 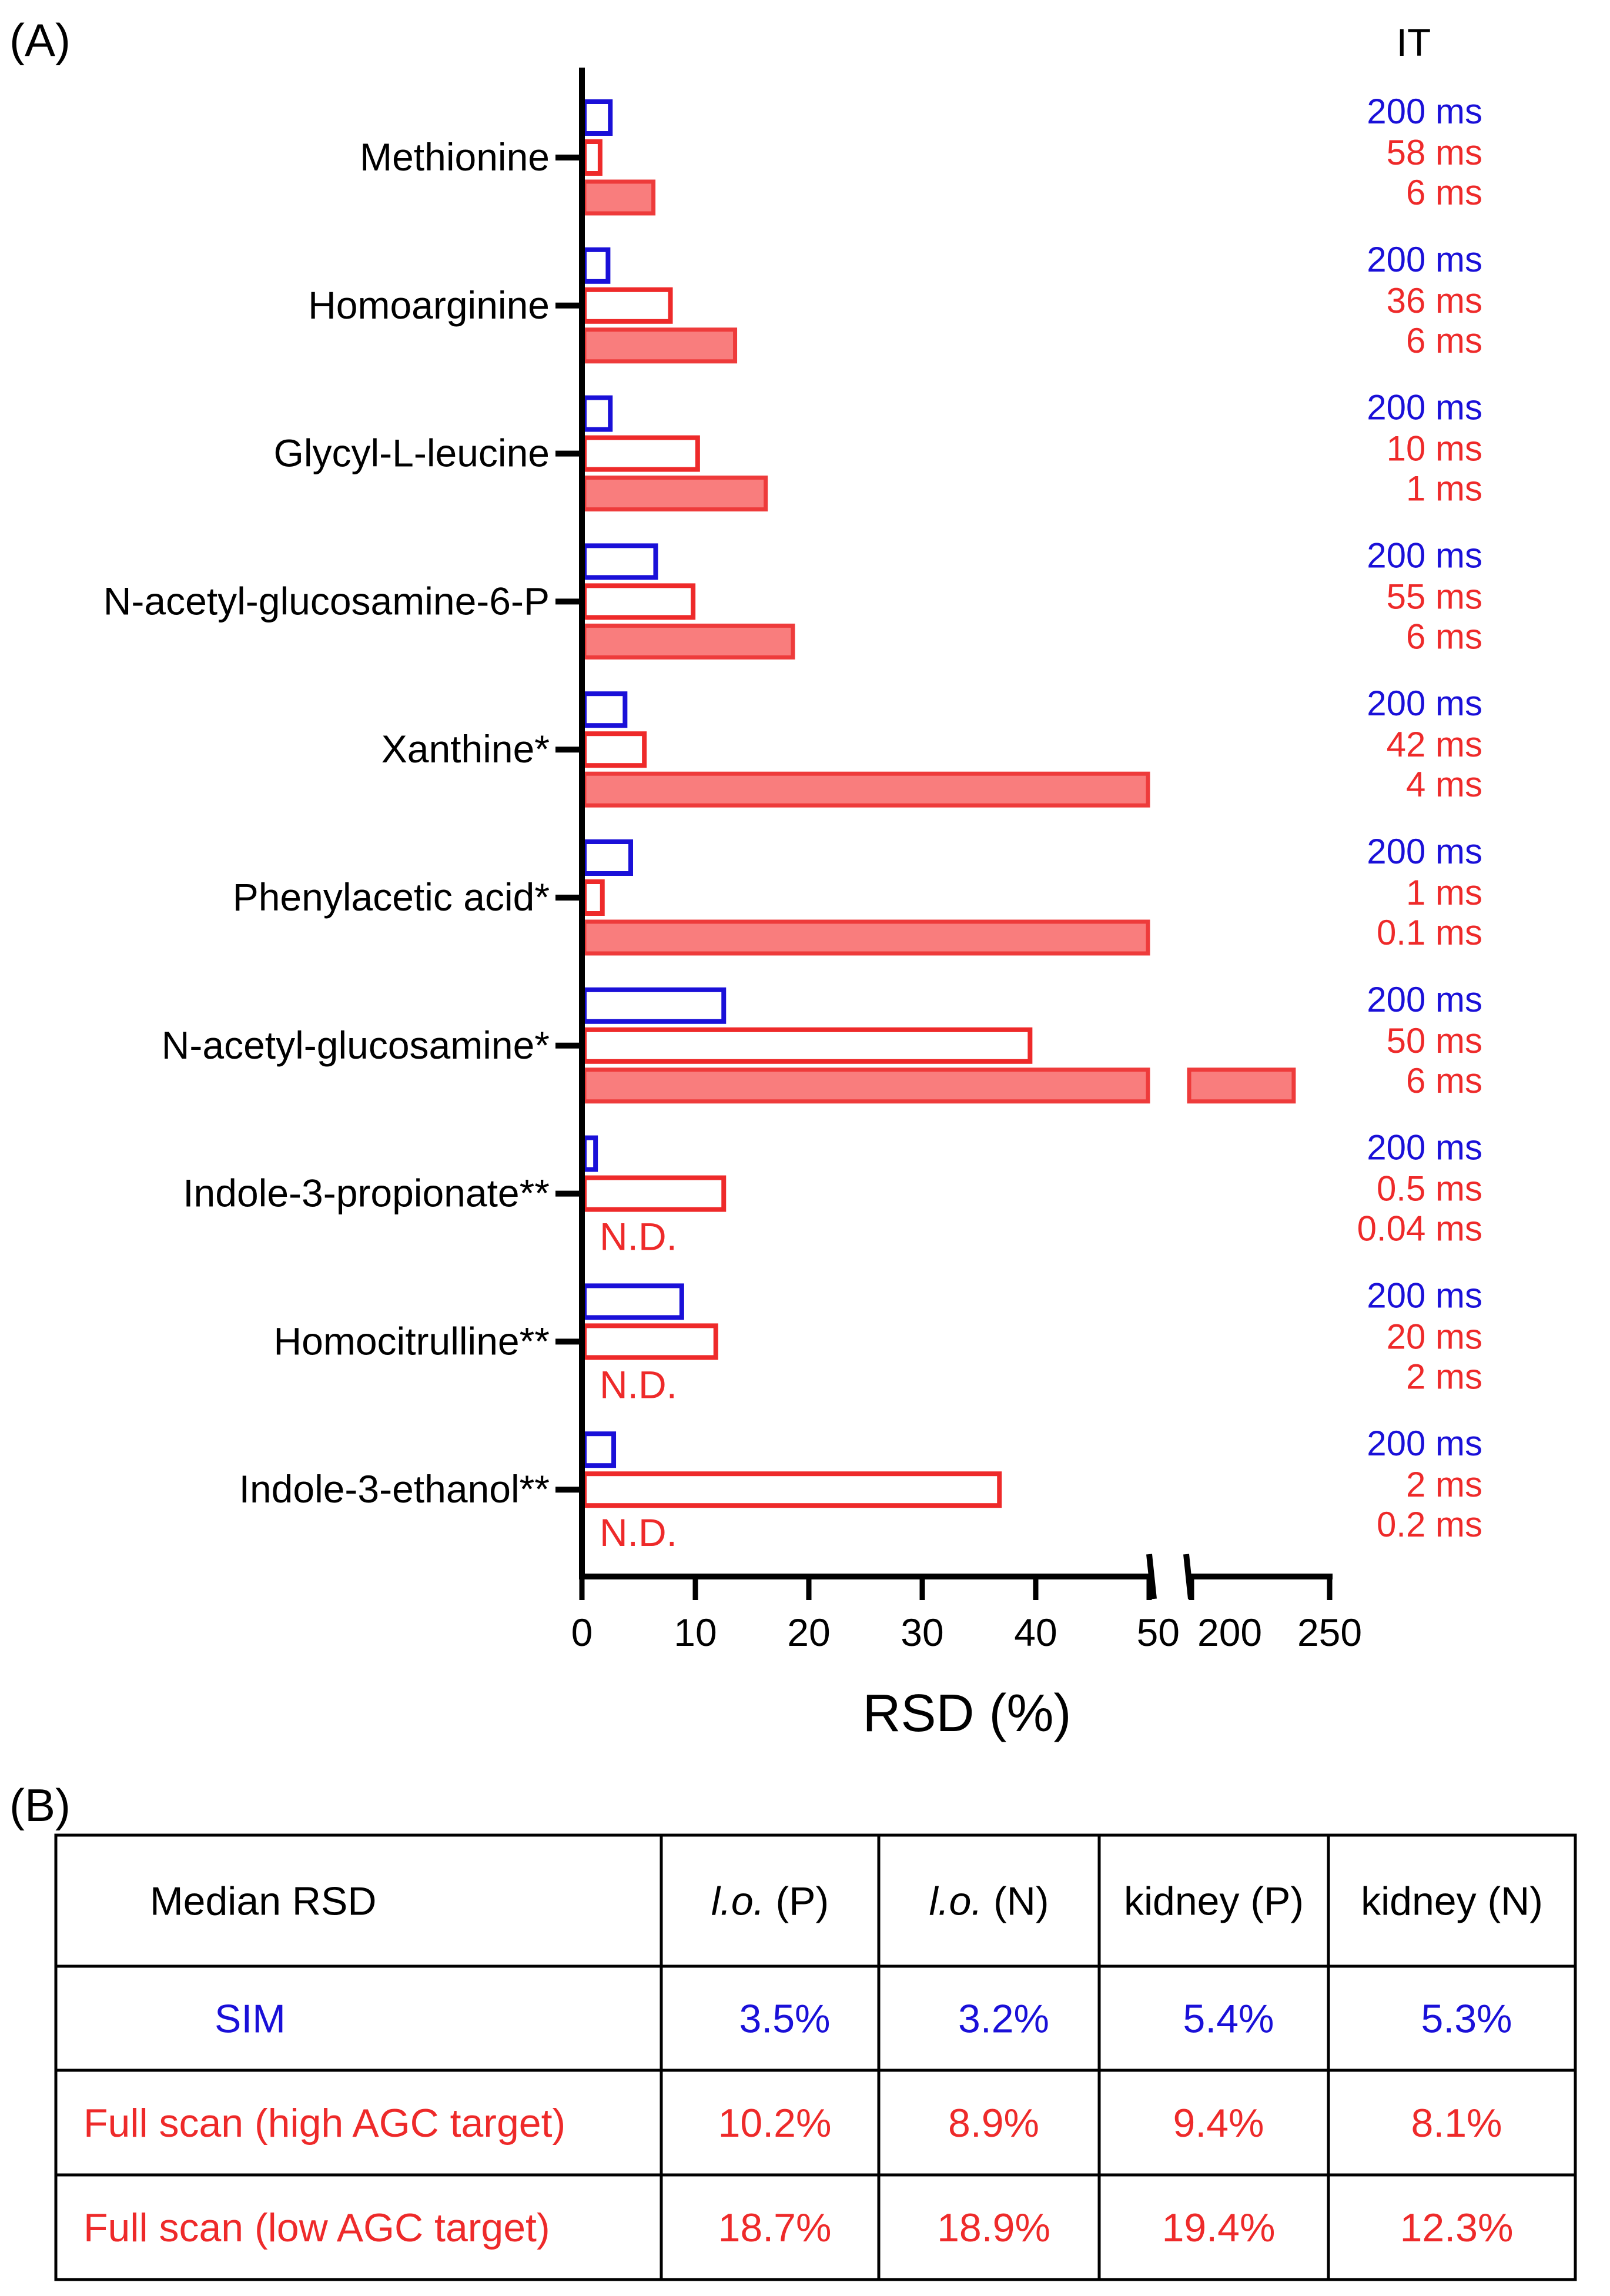 What do you see at coordinates (775, 2227) in the screenshot?
I see `table-cell: 18.7%` at bounding box center [775, 2227].